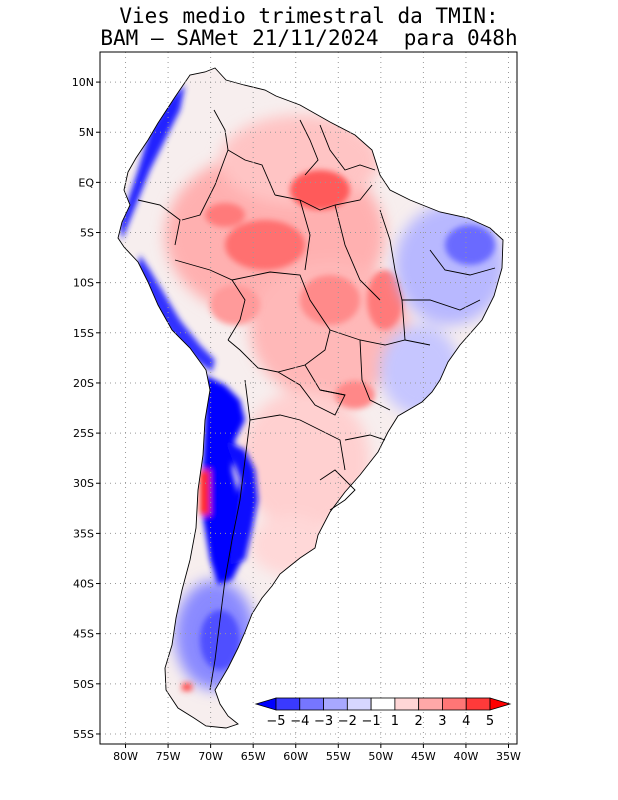  I want to click on lat-tick-label: EQ, so click(86, 182).